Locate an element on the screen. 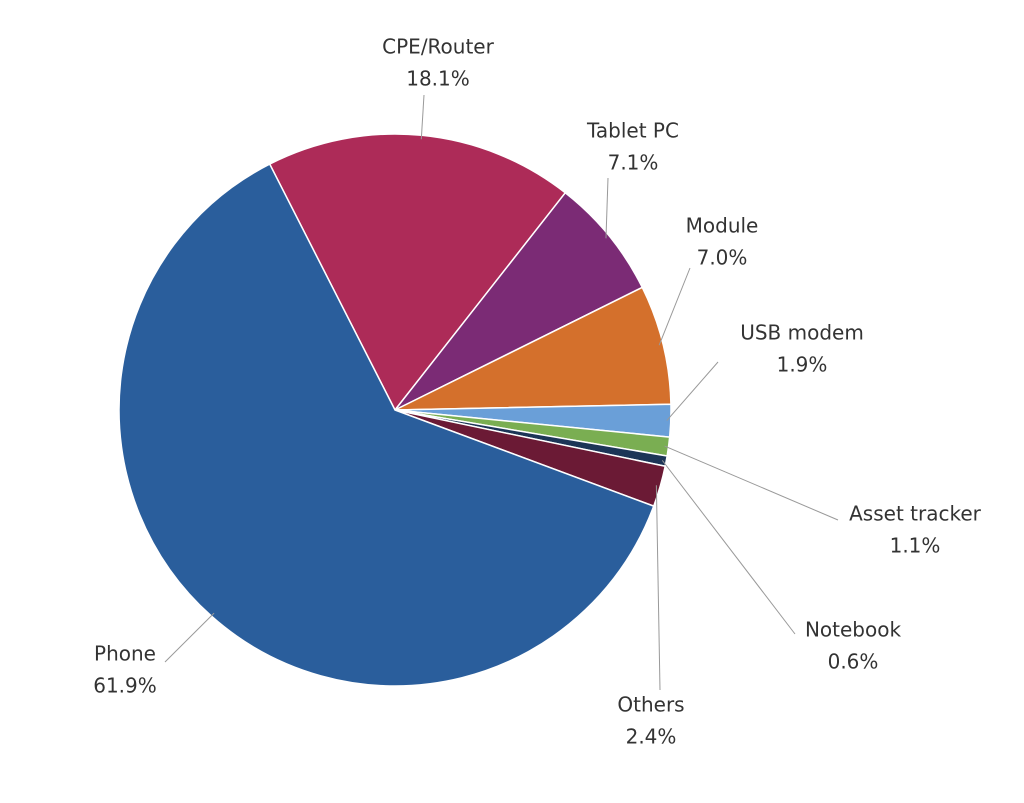 The image size is (1024, 803). slice-label: USB modem is located at coordinates (802, 333).